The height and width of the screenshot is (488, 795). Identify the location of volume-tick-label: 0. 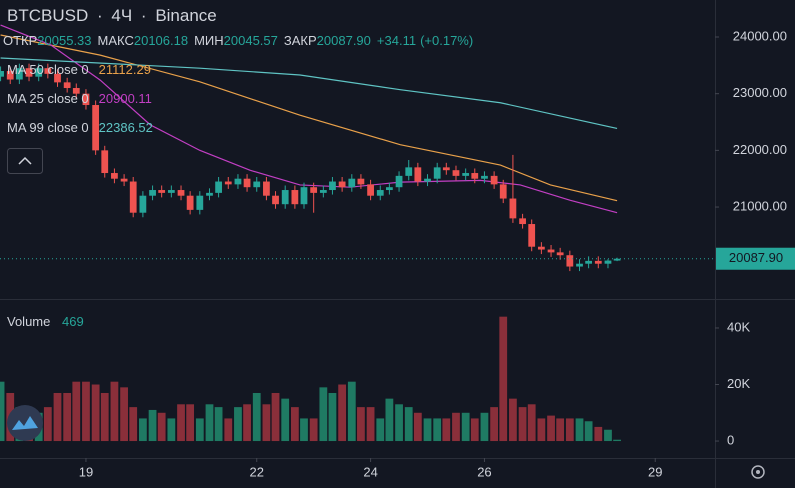
(730, 439).